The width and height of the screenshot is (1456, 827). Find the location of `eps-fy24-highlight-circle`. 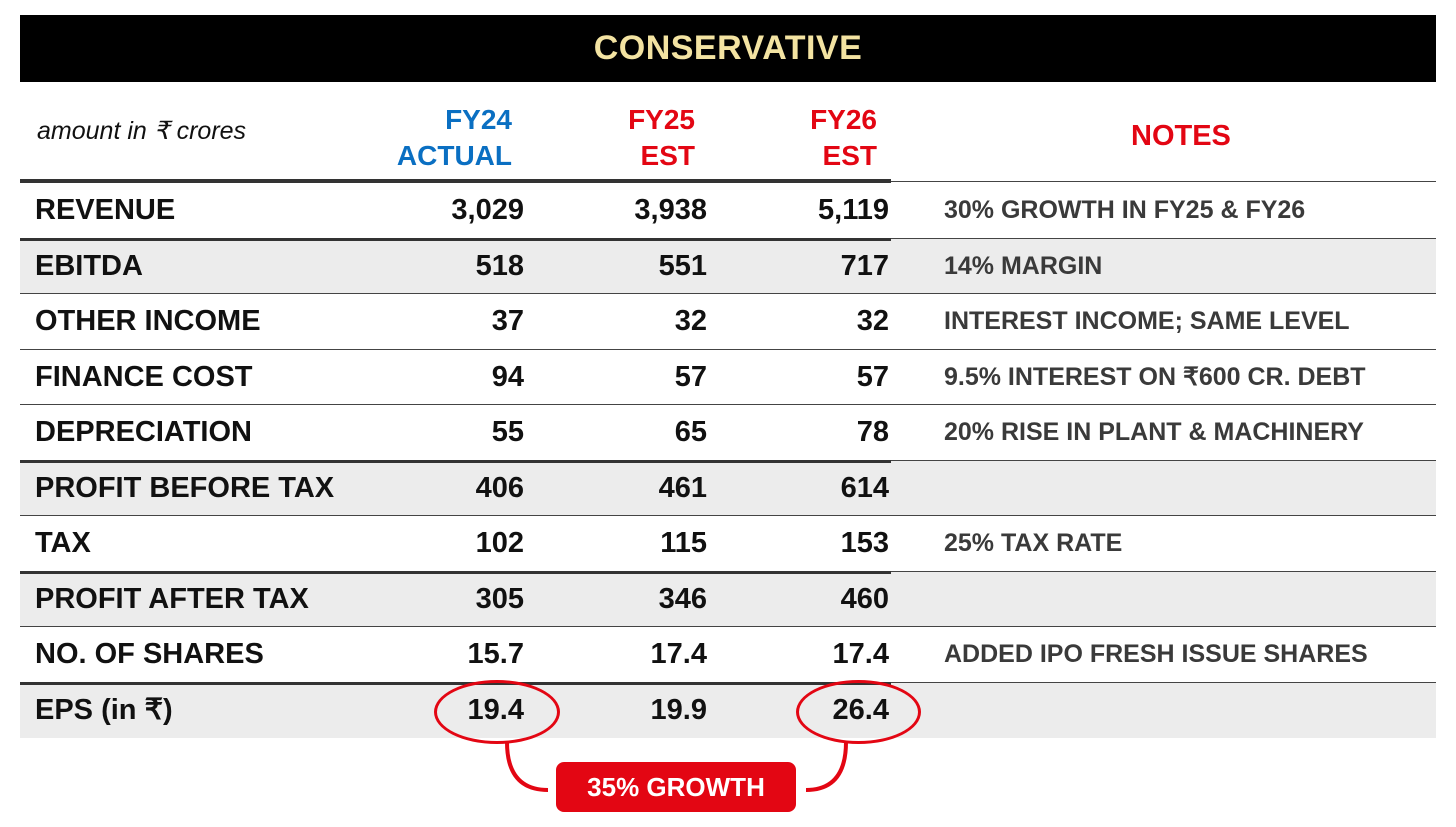

eps-fy24-highlight-circle is located at coordinates (497, 712).